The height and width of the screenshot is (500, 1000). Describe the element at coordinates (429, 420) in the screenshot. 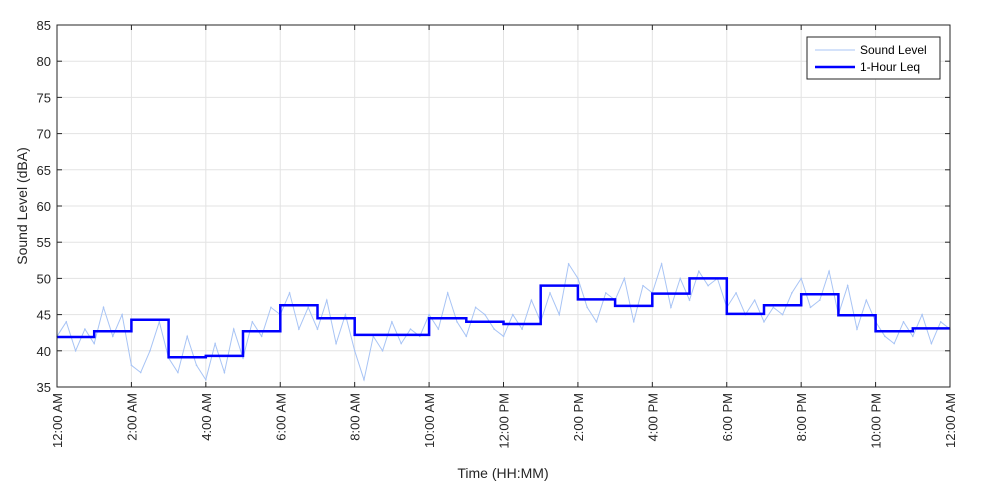

I see `x-tick-label: 10:00 AM` at that location.